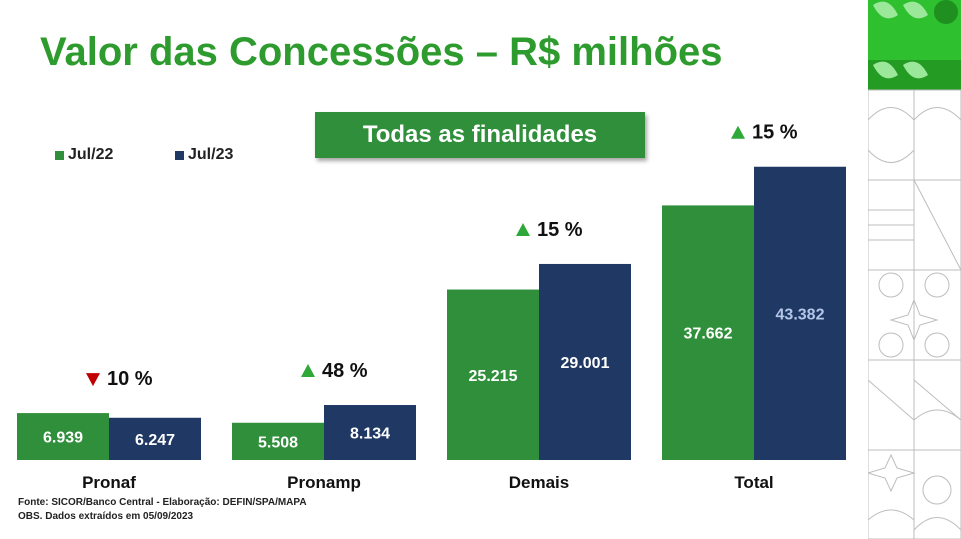 This screenshot has width=961, height=539. I want to click on category-label-total: Total, so click(753, 482).